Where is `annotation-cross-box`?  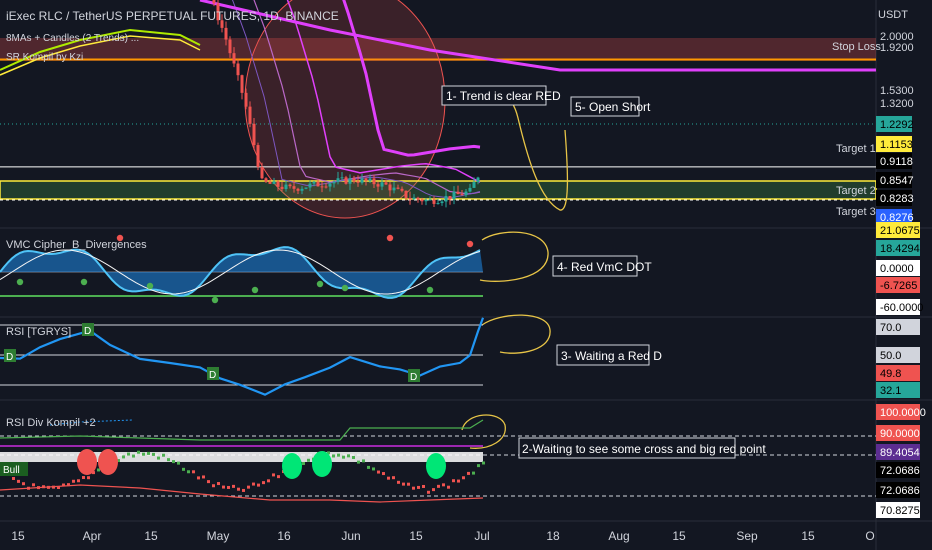
annotation-cross-box is located at coordinates (627, 448).